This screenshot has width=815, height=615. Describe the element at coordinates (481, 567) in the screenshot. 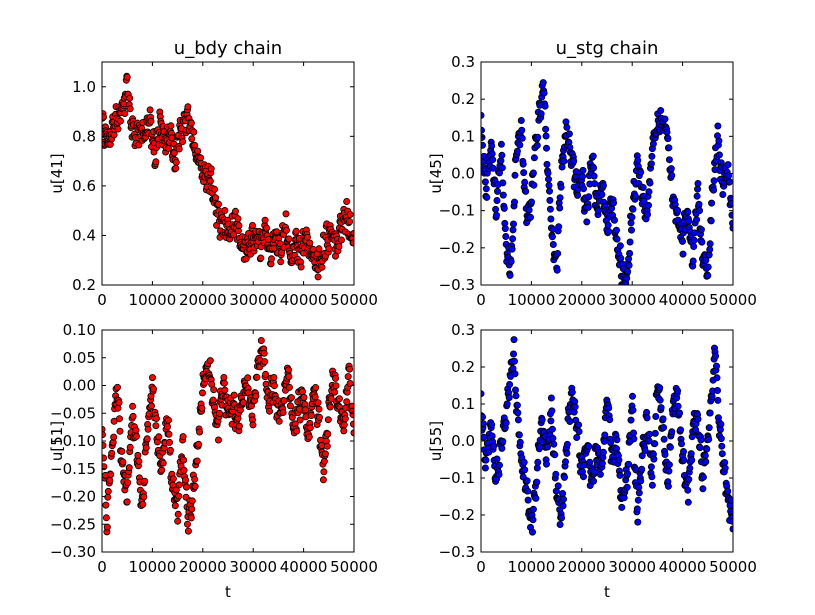

I see `x-tick-label: 0` at that location.